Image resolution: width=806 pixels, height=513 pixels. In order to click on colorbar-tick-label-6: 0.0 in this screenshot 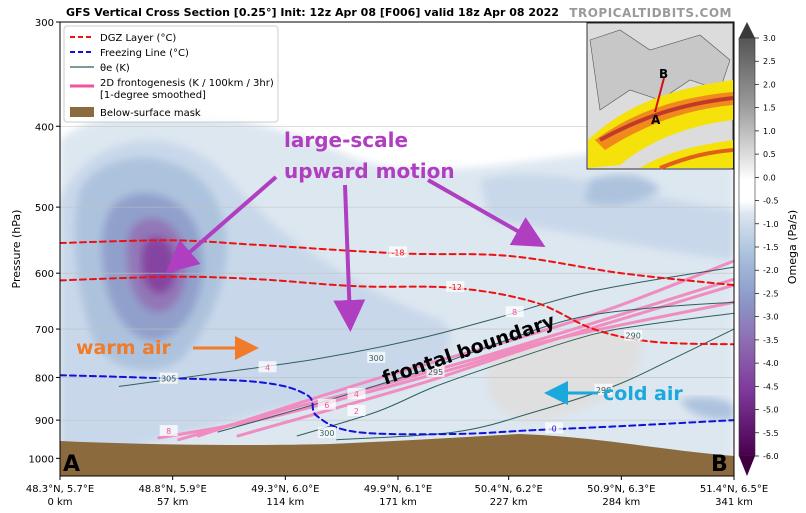, I will do `click(769, 177)`.